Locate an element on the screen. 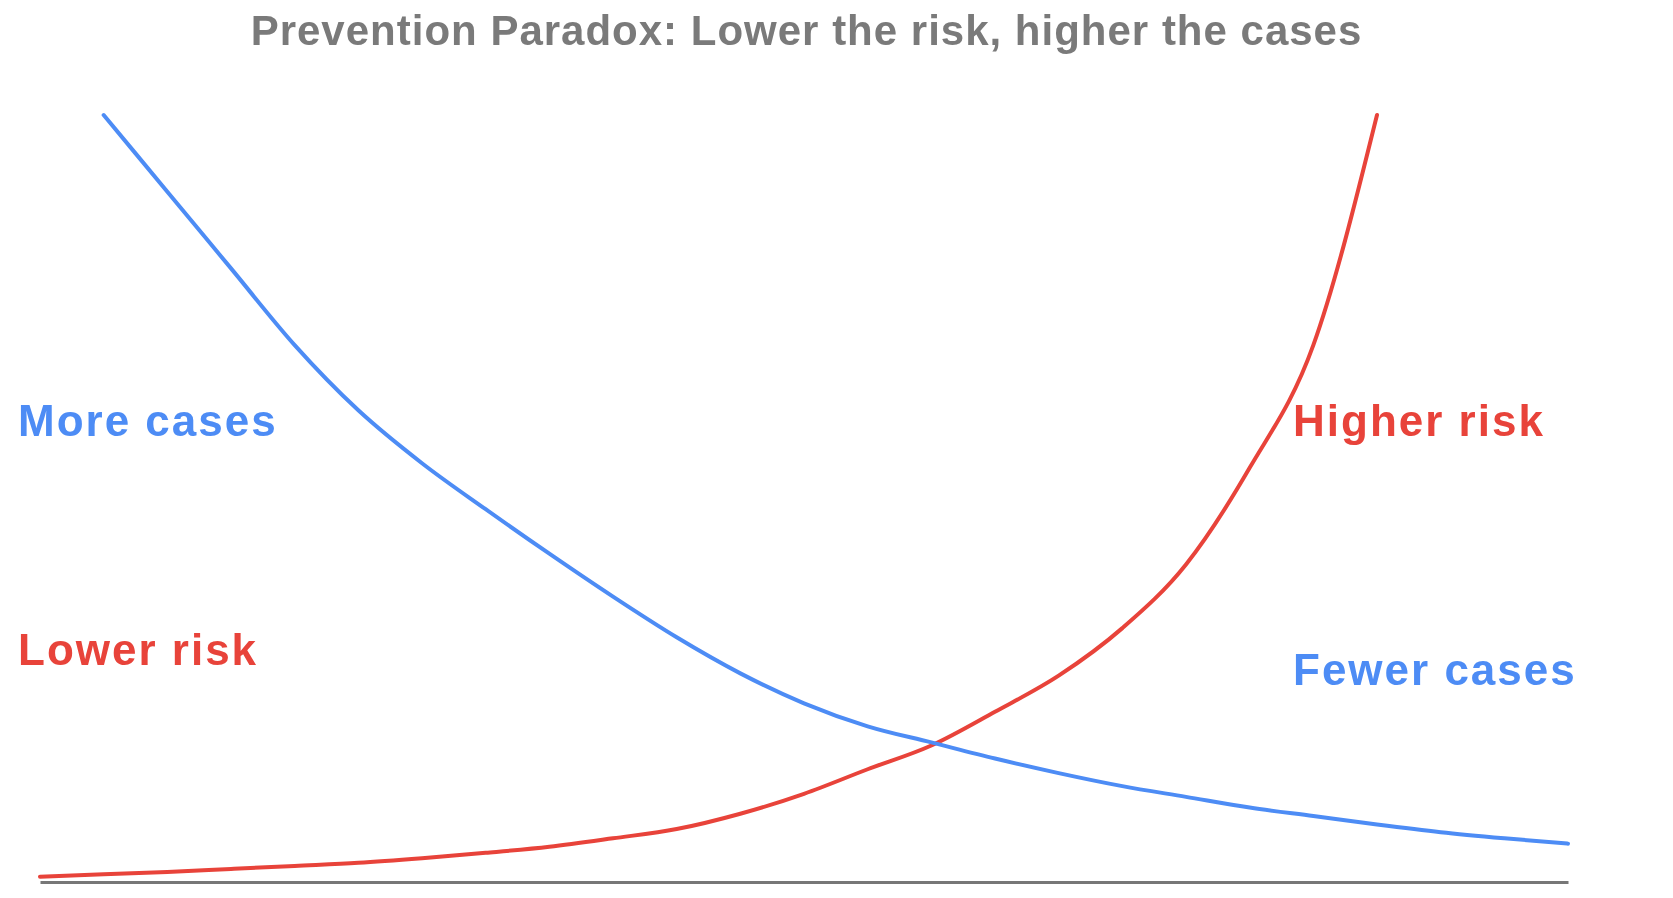 This screenshot has width=1673, height=898. annotation: Fewer cases is located at coordinates (1435, 669).